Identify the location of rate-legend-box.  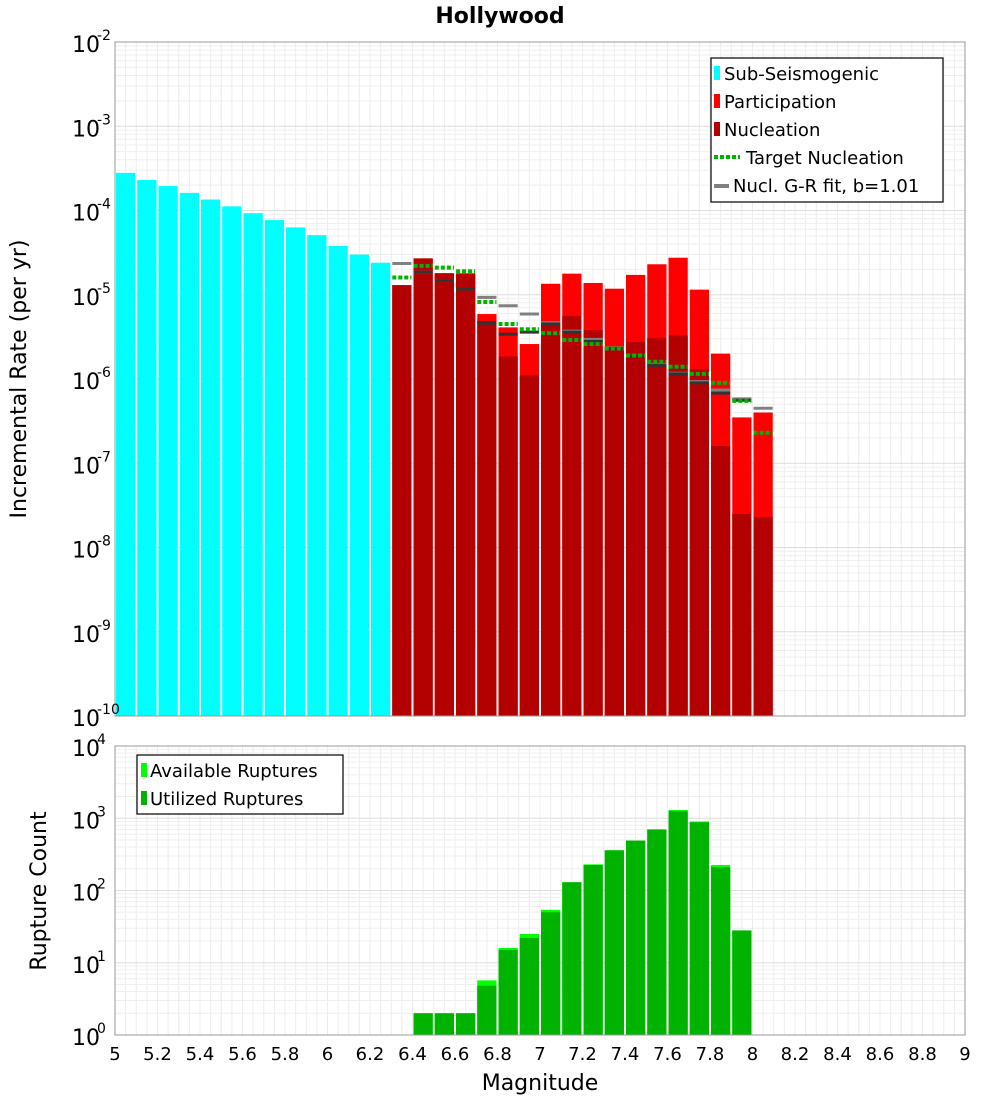
(827, 130).